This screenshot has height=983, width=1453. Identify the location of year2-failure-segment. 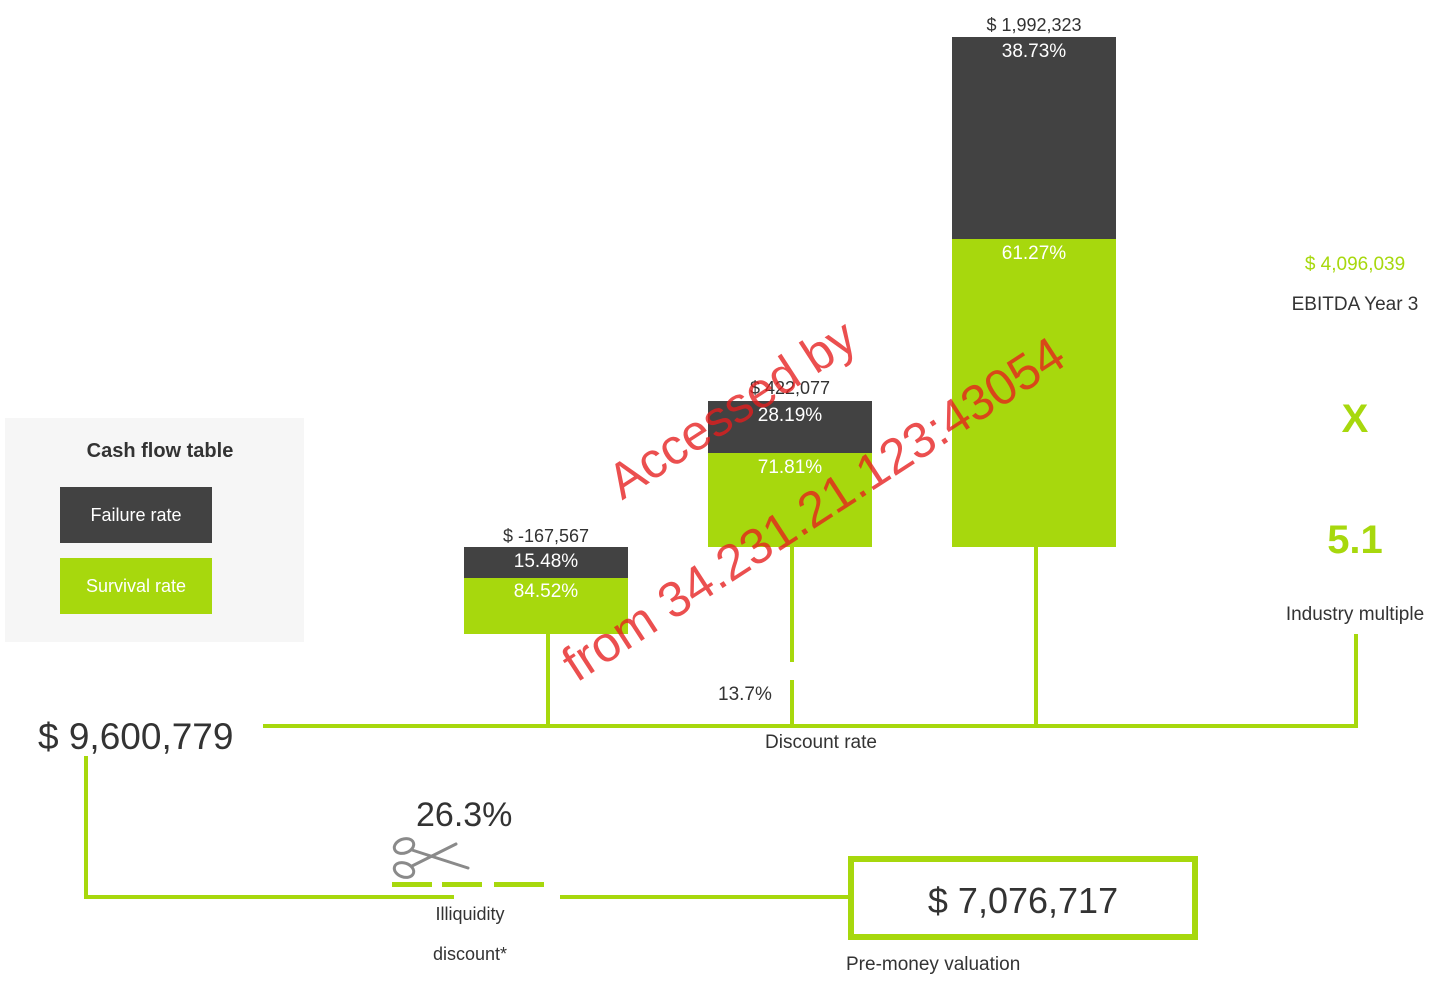
(790, 427).